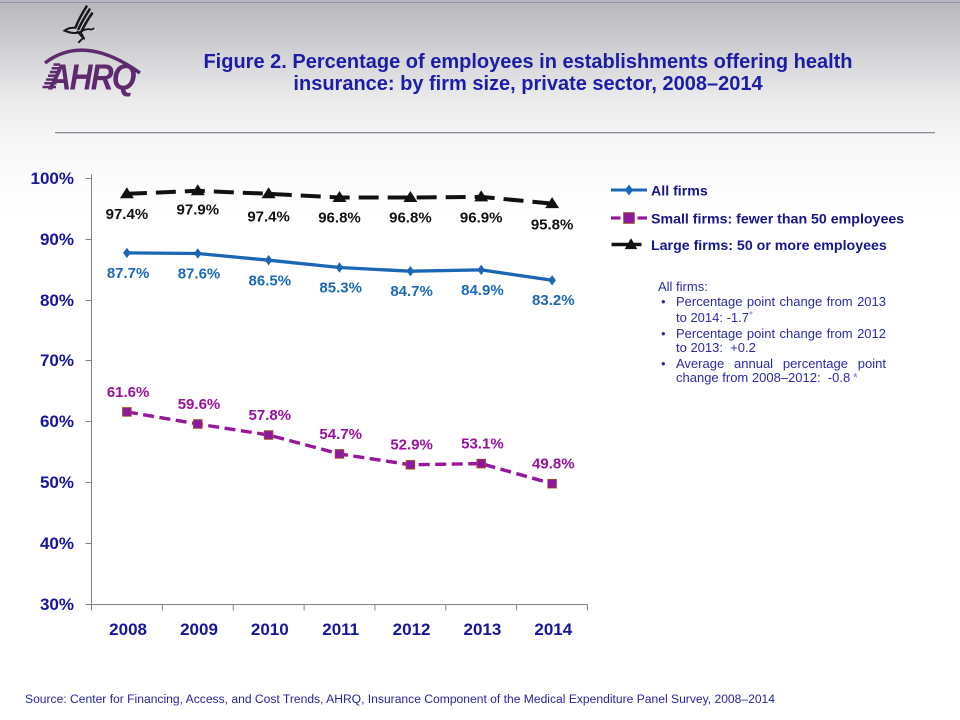  Describe the element at coordinates (52, 178) in the screenshot. I see `svg-text: 100%` at that location.